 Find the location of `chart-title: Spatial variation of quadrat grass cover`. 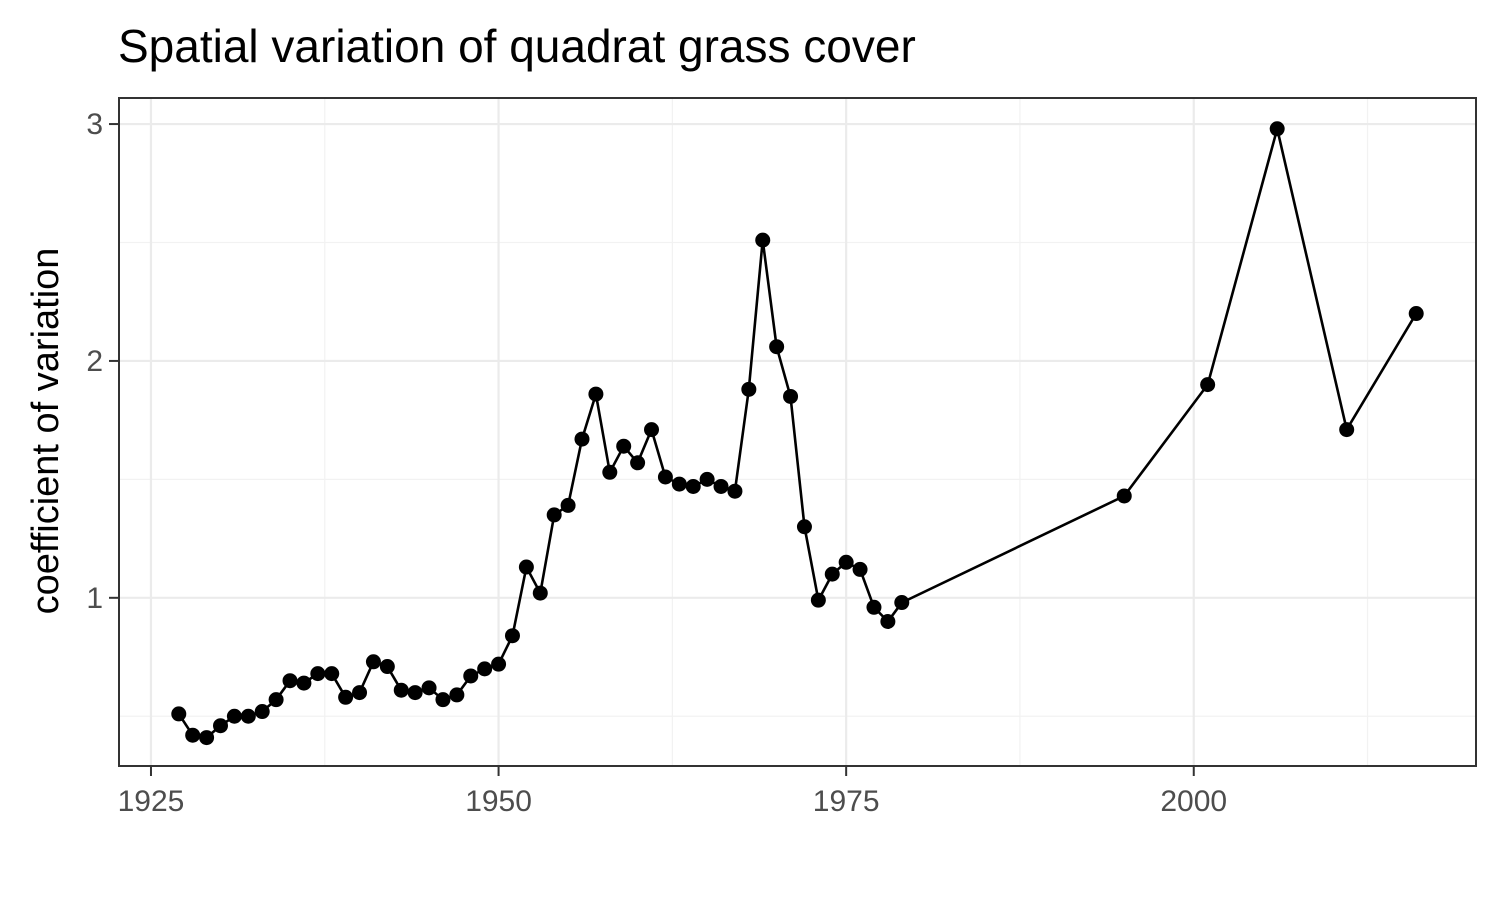

chart-title: Spatial variation of quadrat grass cover is located at coordinates (517, 46).